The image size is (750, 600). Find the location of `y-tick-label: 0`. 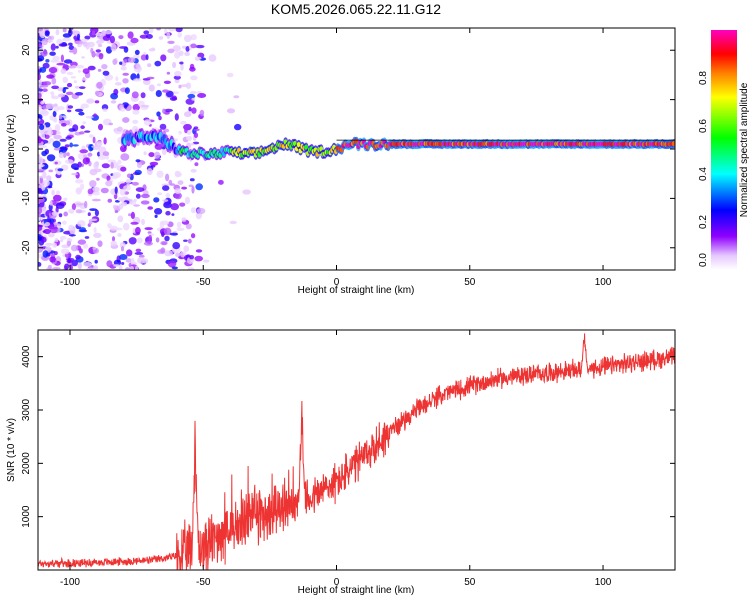

y-tick-label: 0 is located at coordinates (26, 149).